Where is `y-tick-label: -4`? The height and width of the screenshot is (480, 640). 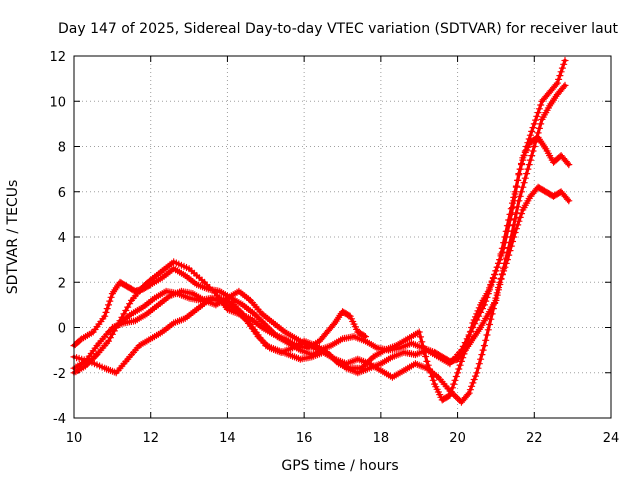
y-tick-label: -4 is located at coordinates (59, 419).